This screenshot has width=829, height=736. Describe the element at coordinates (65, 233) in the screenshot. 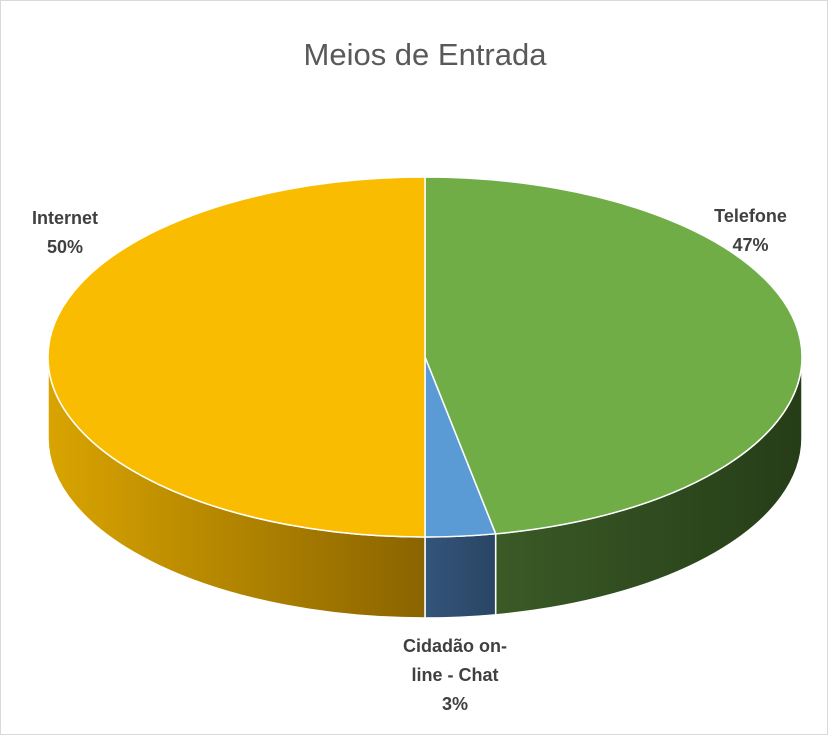

I see `data-label: Internet 50%` at that location.